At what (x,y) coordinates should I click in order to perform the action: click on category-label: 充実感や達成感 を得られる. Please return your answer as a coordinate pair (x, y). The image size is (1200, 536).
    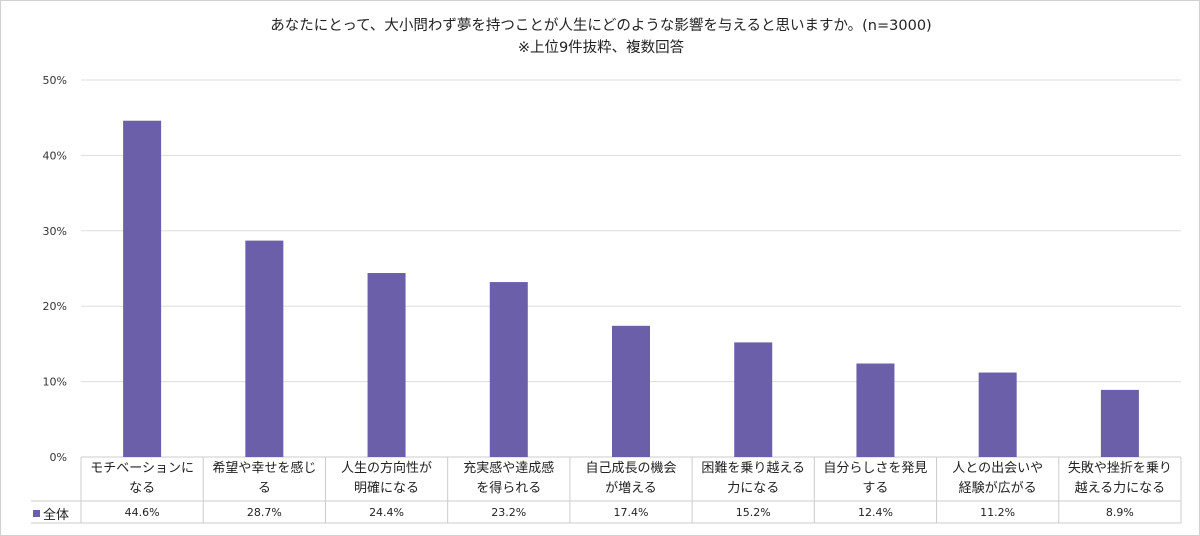
    Looking at the image, I should click on (509, 478).